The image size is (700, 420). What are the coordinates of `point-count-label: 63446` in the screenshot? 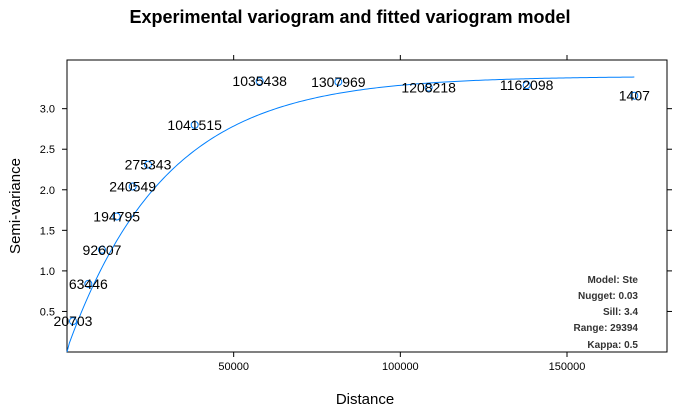 It's located at (88, 284).